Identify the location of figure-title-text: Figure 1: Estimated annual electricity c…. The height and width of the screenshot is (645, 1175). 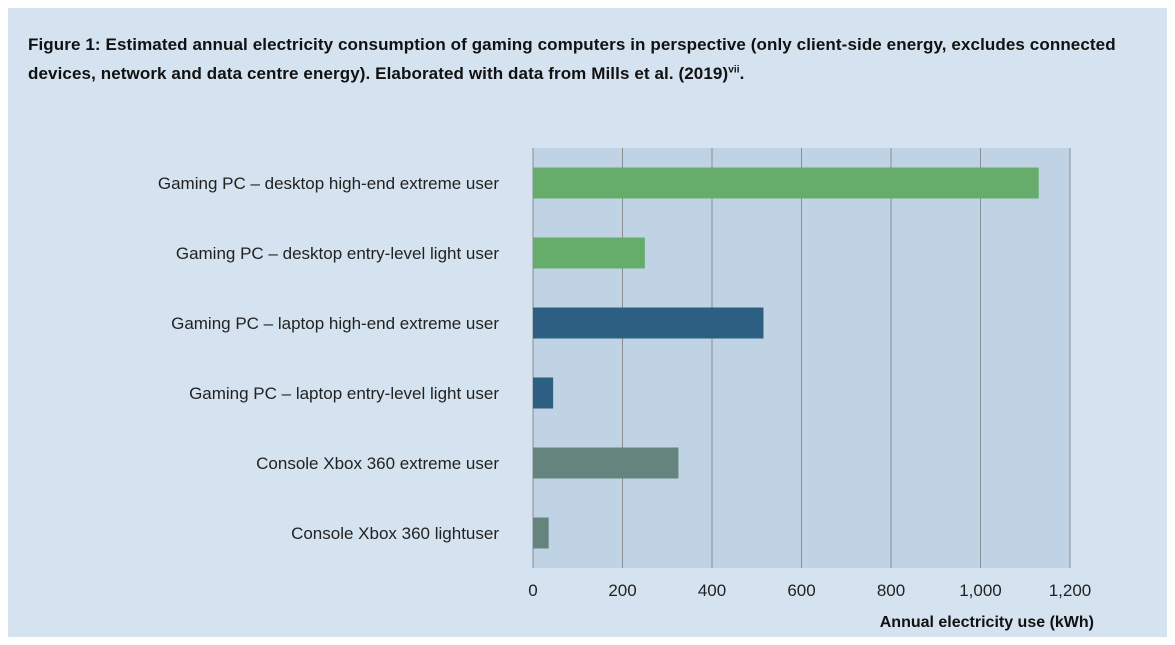
(572, 59).